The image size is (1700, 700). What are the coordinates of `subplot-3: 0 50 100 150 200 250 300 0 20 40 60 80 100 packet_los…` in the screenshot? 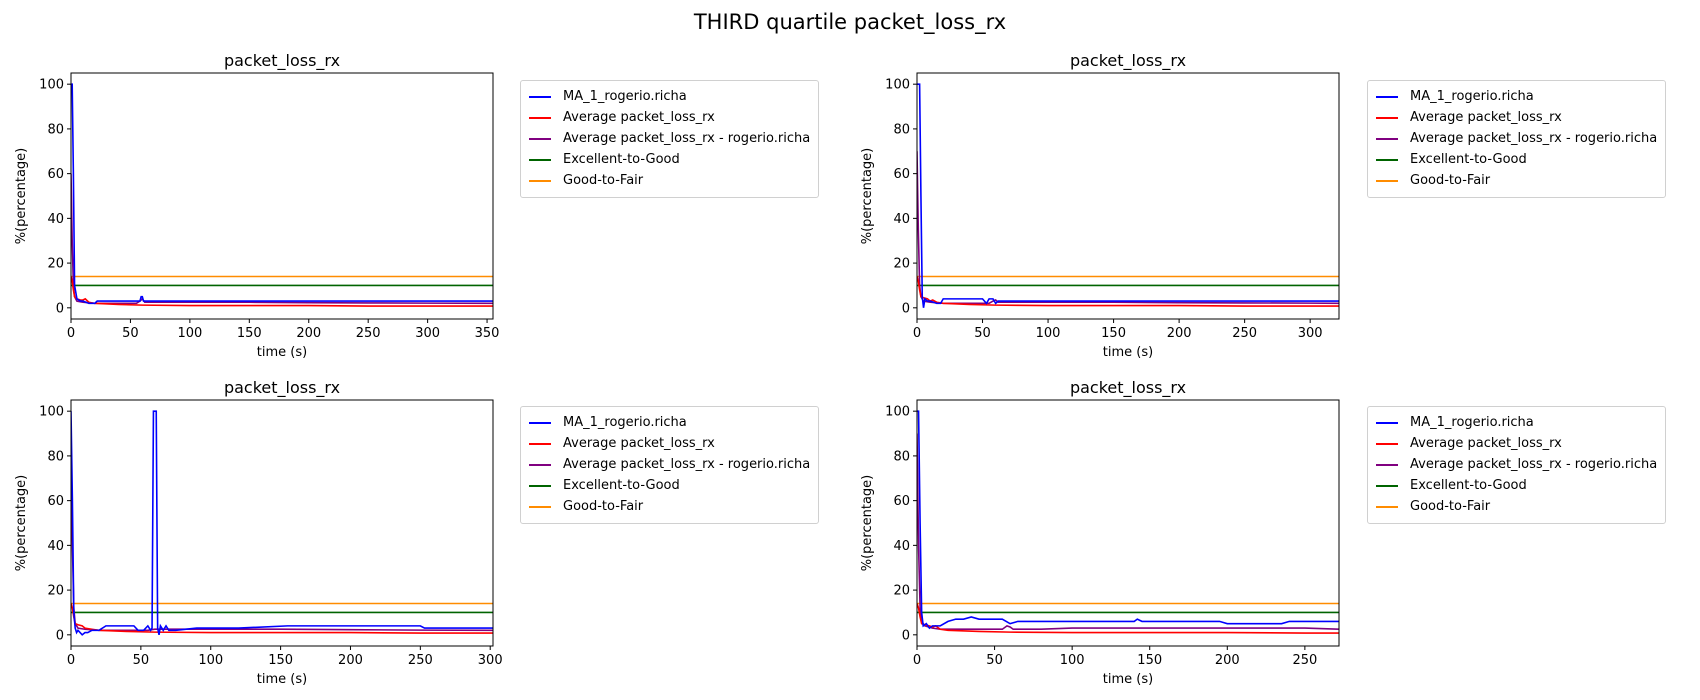 It's located at (258, 532).